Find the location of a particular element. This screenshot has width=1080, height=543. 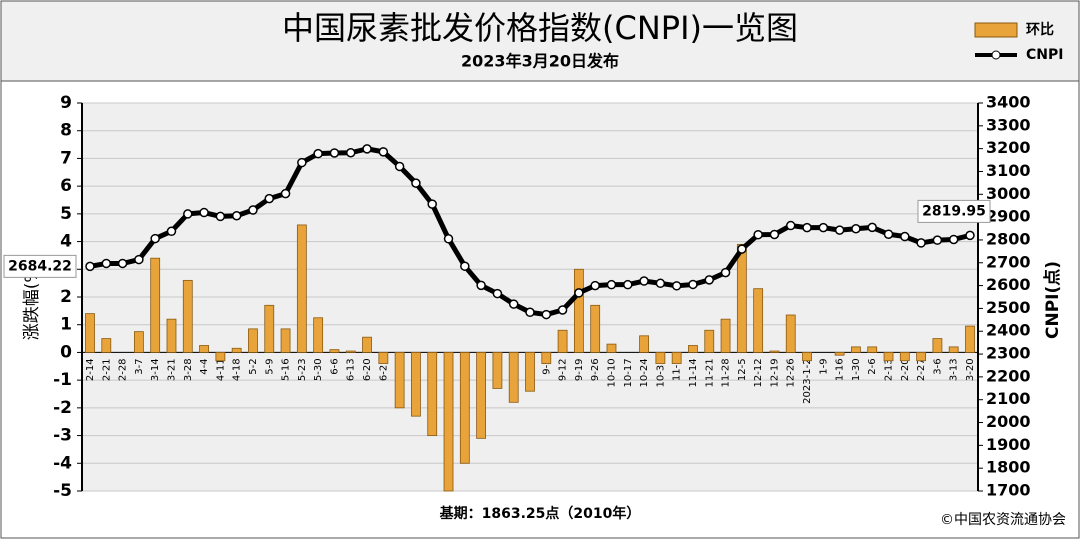

y2-tick-label: 1800 is located at coordinates (1008, 467).